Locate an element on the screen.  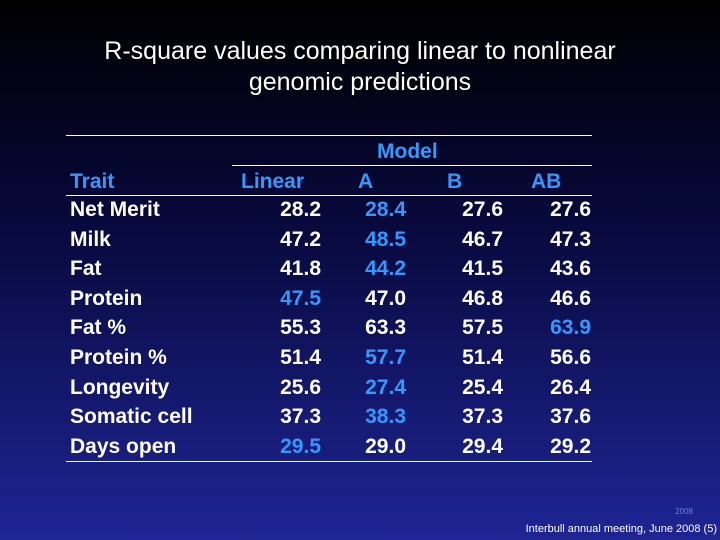
table-cell: 44.2 is located at coordinates (385, 269).